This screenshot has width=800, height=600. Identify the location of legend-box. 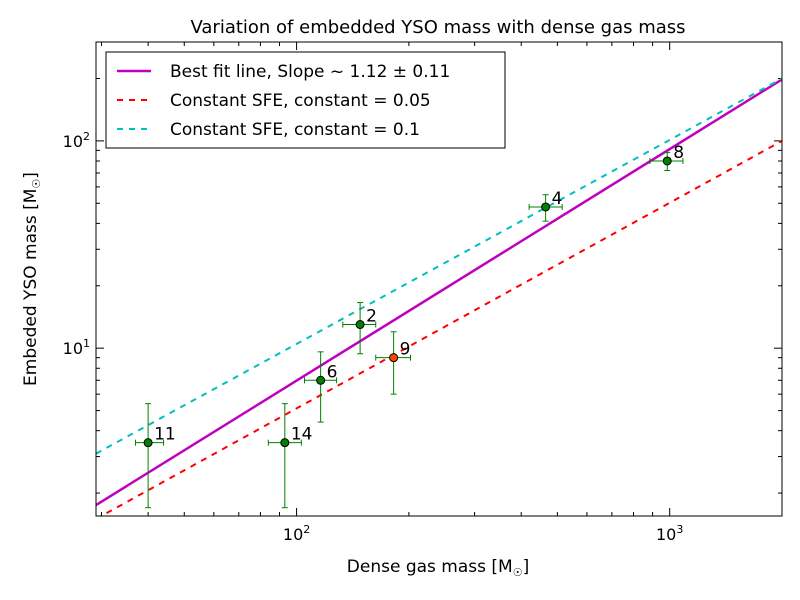
(305, 100).